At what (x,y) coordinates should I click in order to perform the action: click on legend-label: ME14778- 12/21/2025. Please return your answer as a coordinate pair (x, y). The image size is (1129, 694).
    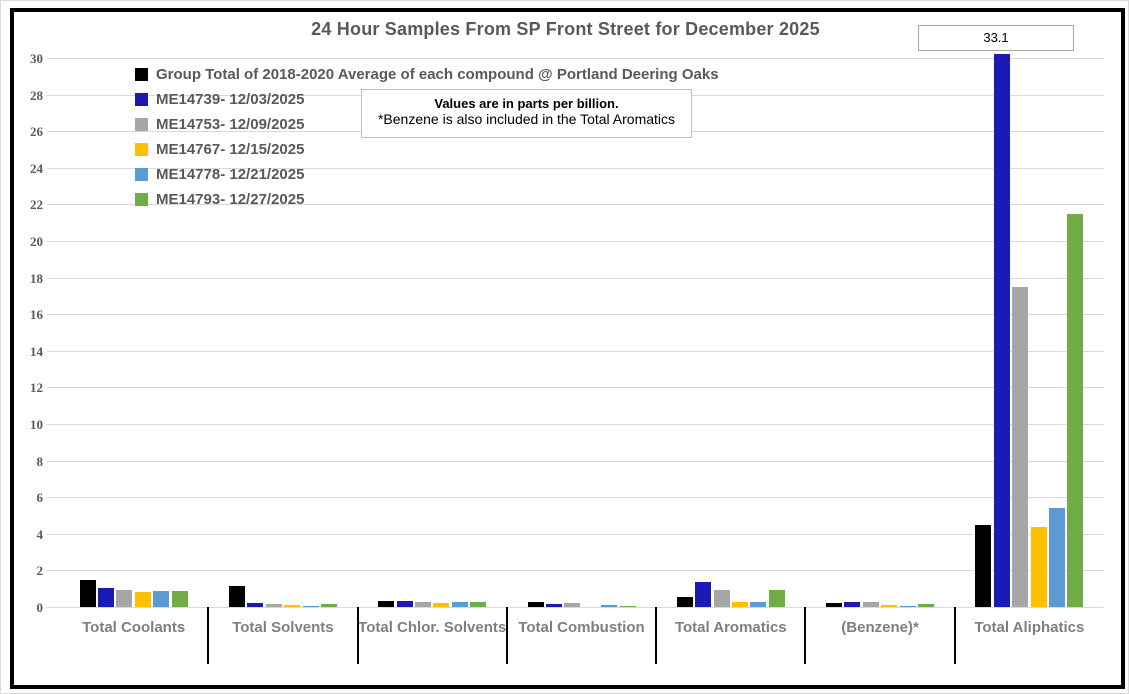
    Looking at the image, I should click on (230, 174).